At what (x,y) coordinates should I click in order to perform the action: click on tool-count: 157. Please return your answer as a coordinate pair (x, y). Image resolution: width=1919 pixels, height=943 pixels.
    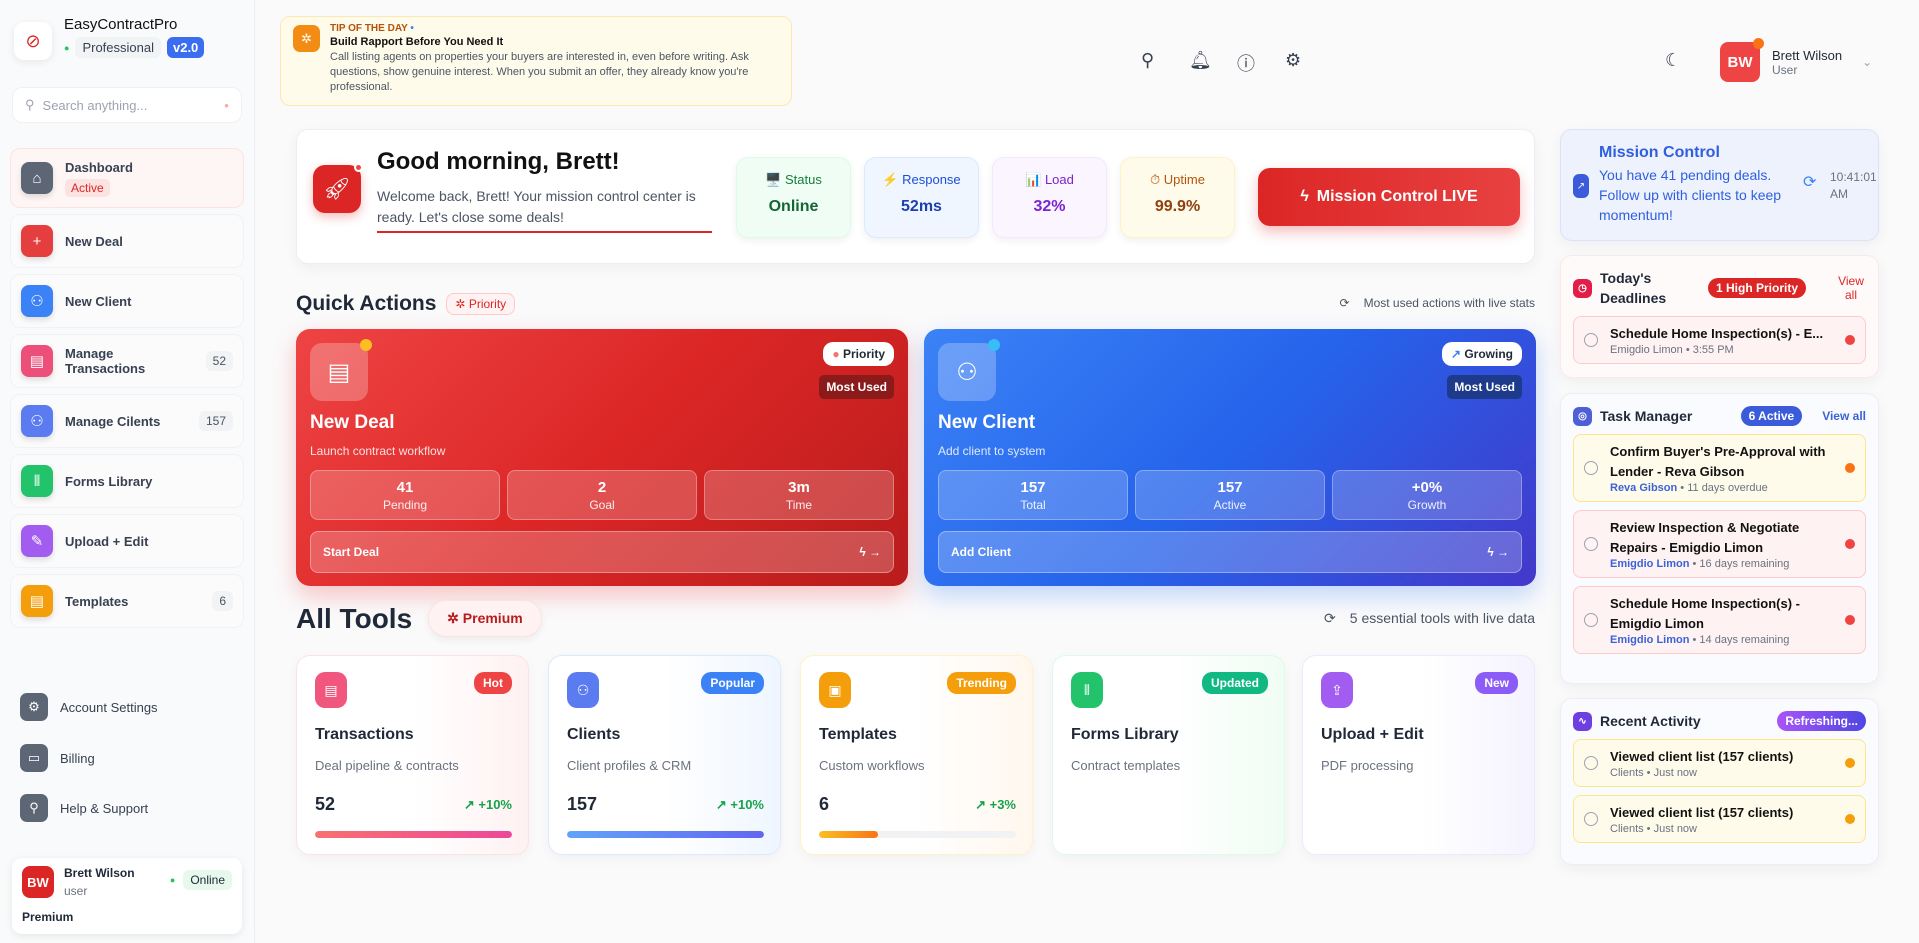
    Looking at the image, I should click on (582, 804).